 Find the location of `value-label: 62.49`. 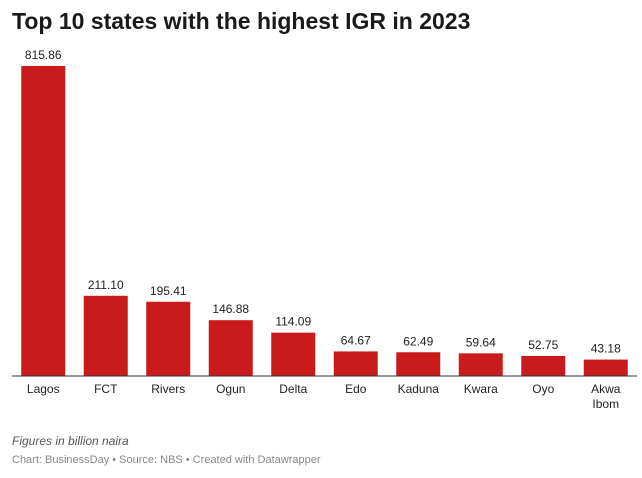

value-label: 62.49 is located at coordinates (418, 341).